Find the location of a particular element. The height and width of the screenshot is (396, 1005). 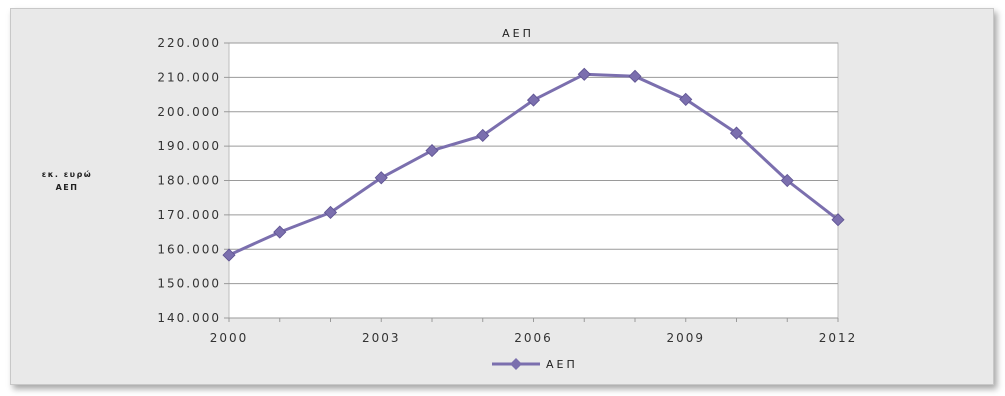

x-tick-label: 2009 is located at coordinates (685, 338).